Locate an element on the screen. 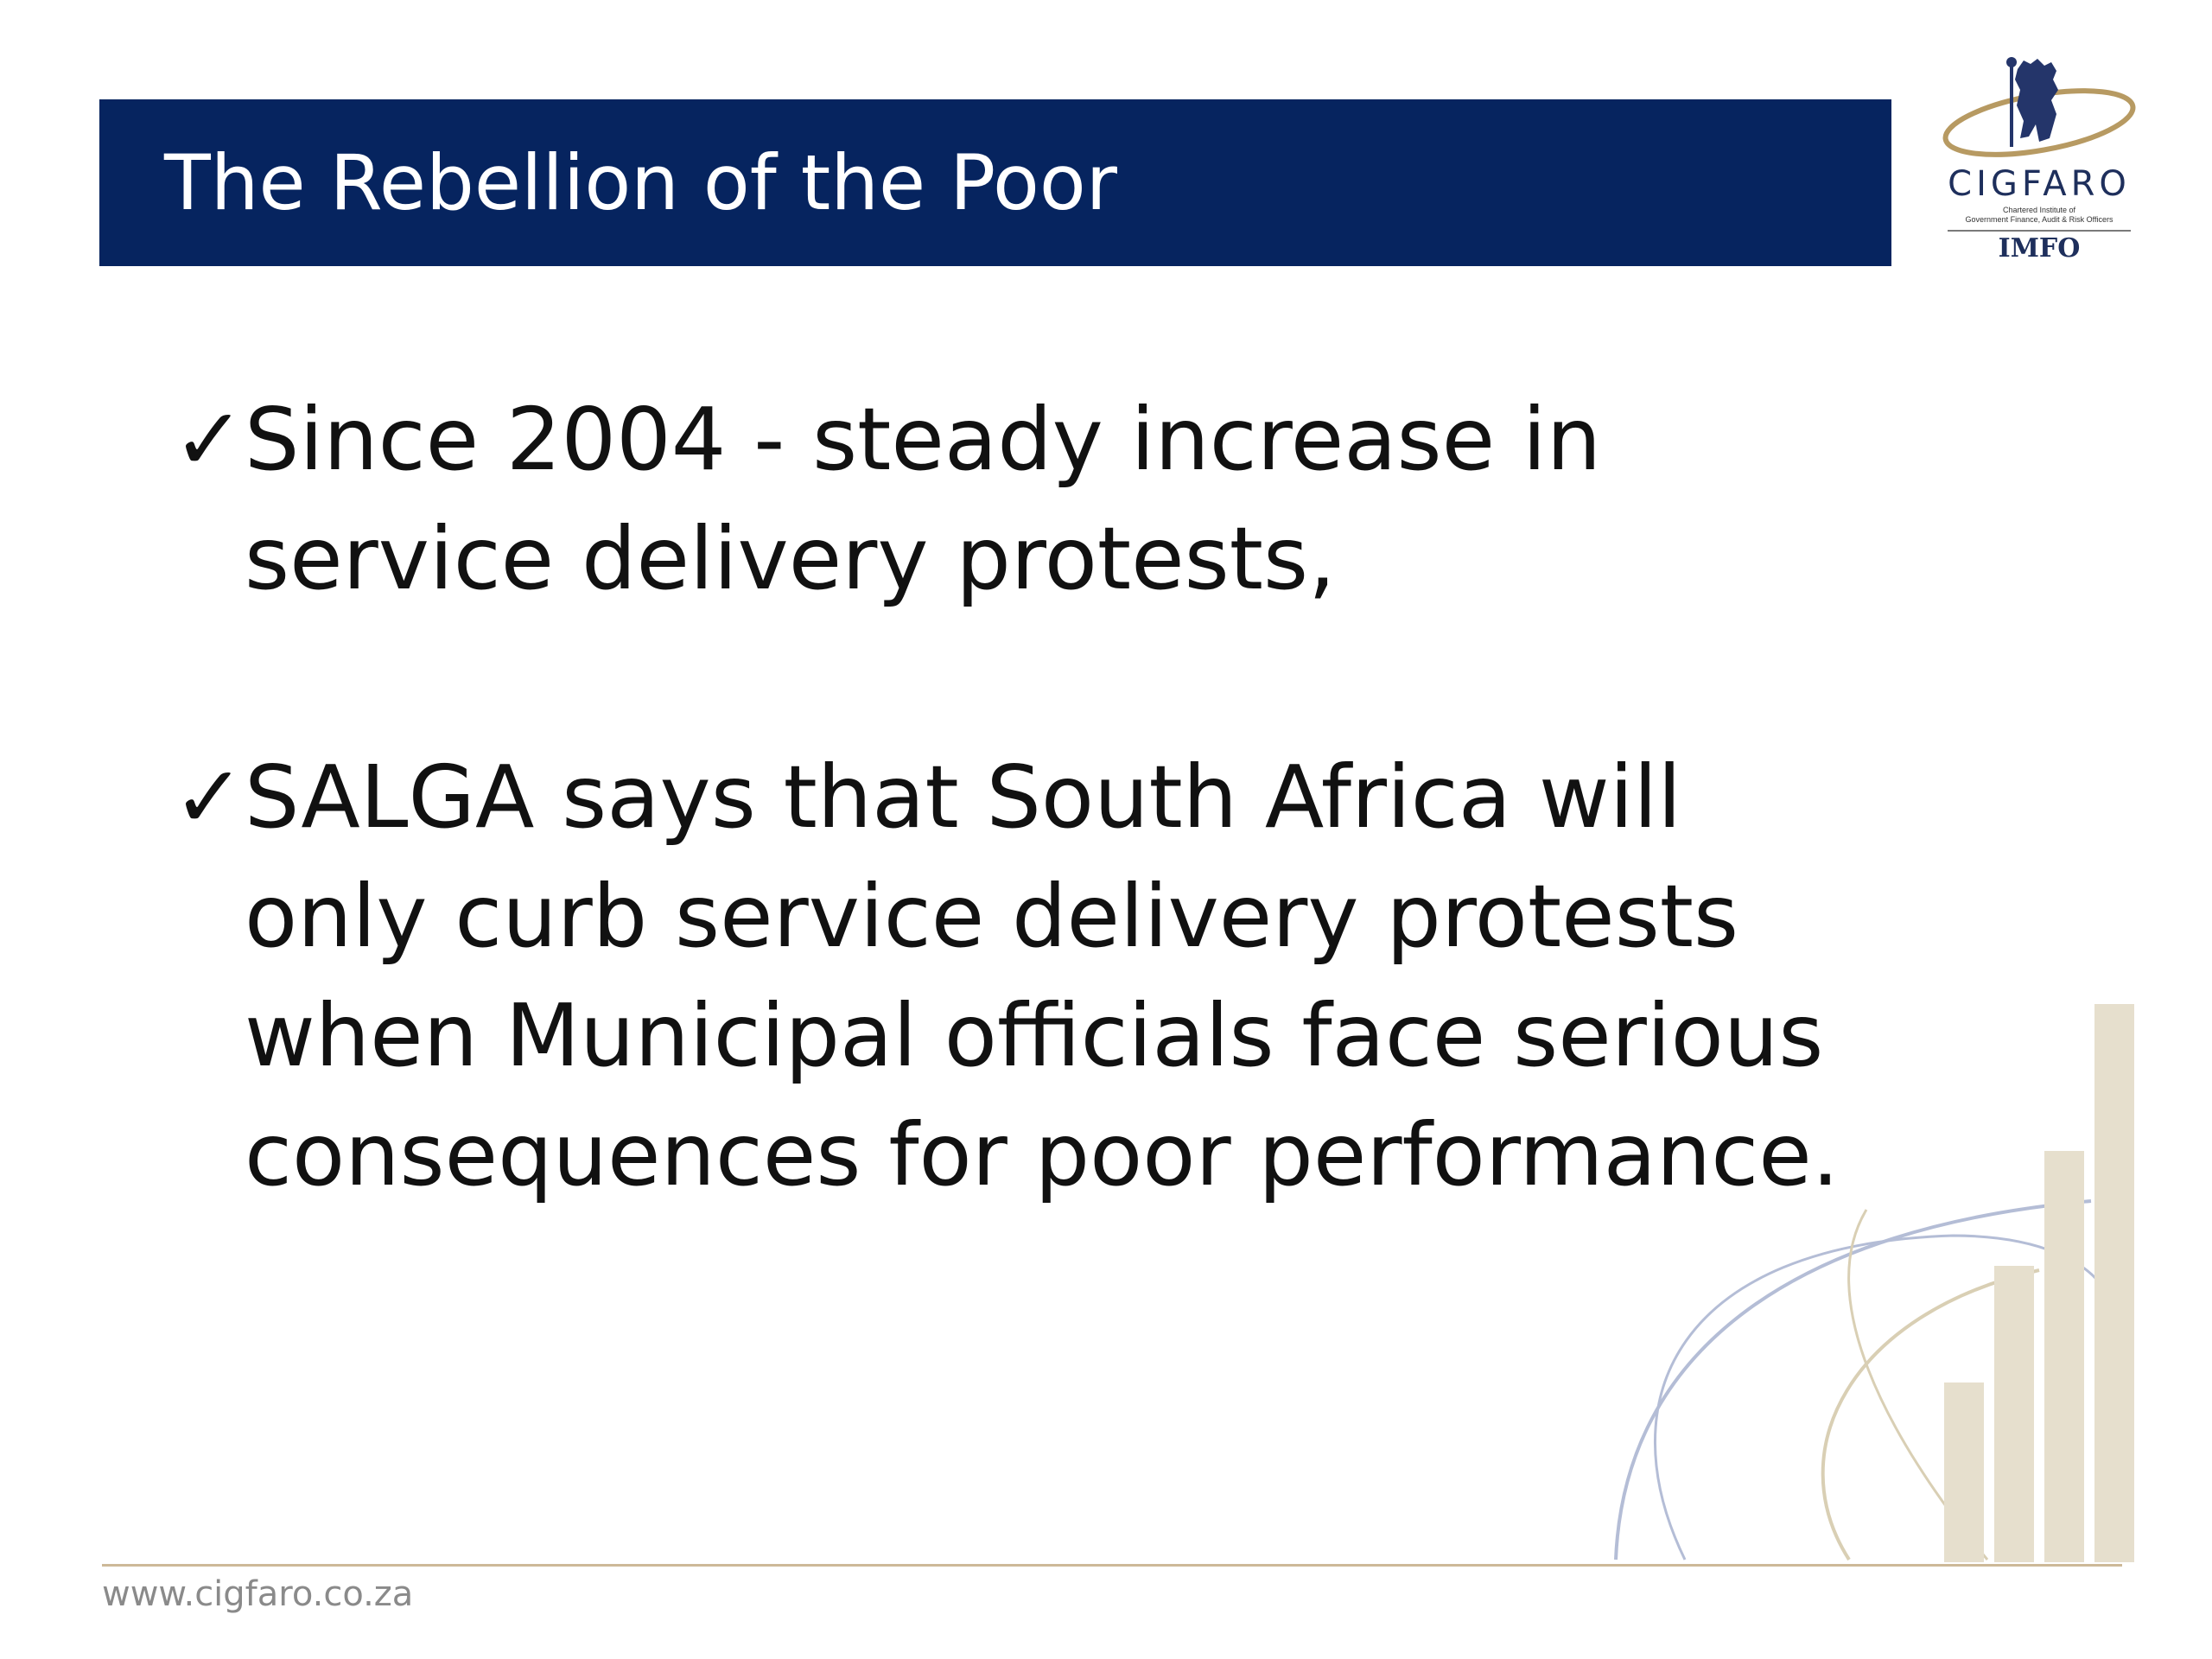  logo-name: CIGFARO is located at coordinates (2039, 184).